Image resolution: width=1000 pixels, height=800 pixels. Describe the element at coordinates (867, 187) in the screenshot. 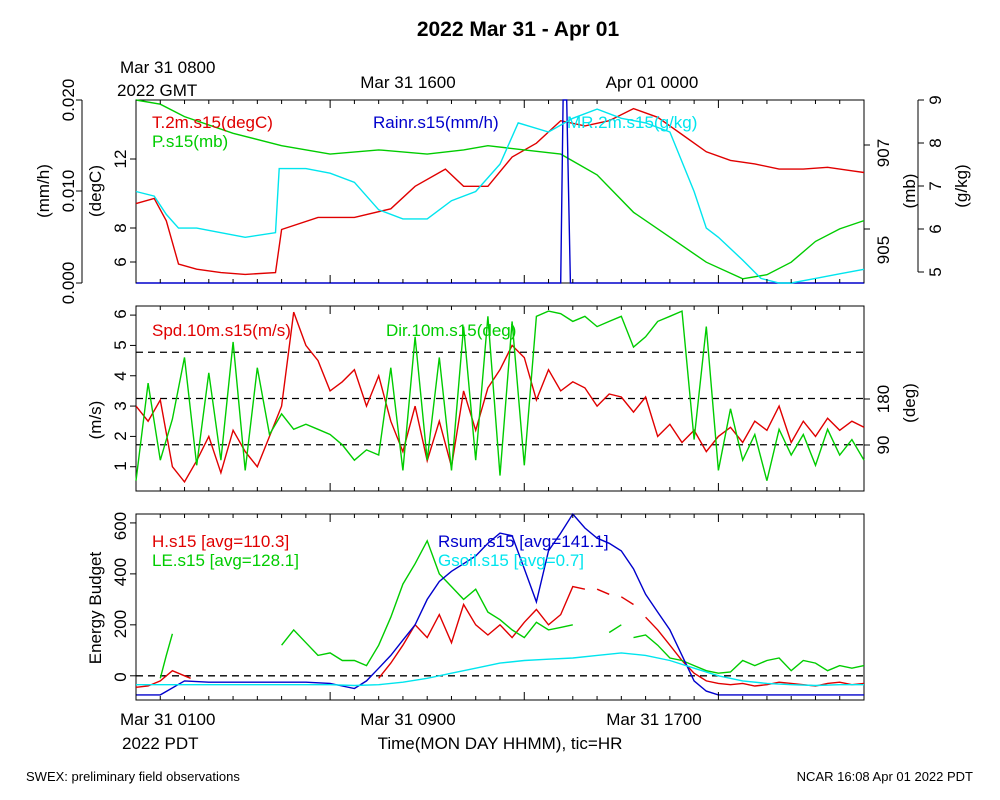

I see `pres-axis-ticks` at that location.